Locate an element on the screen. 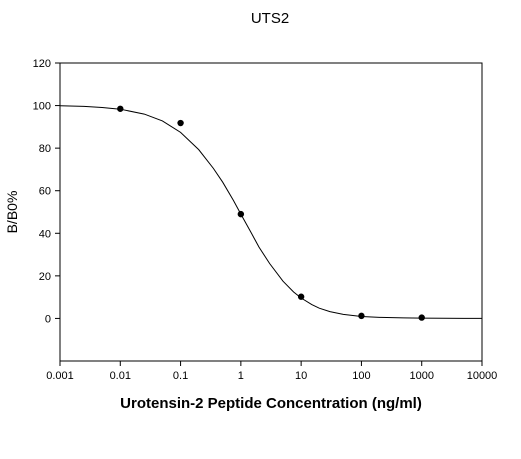 This screenshot has width=521, height=459. y-tick-label: 20 is located at coordinates (45, 277).